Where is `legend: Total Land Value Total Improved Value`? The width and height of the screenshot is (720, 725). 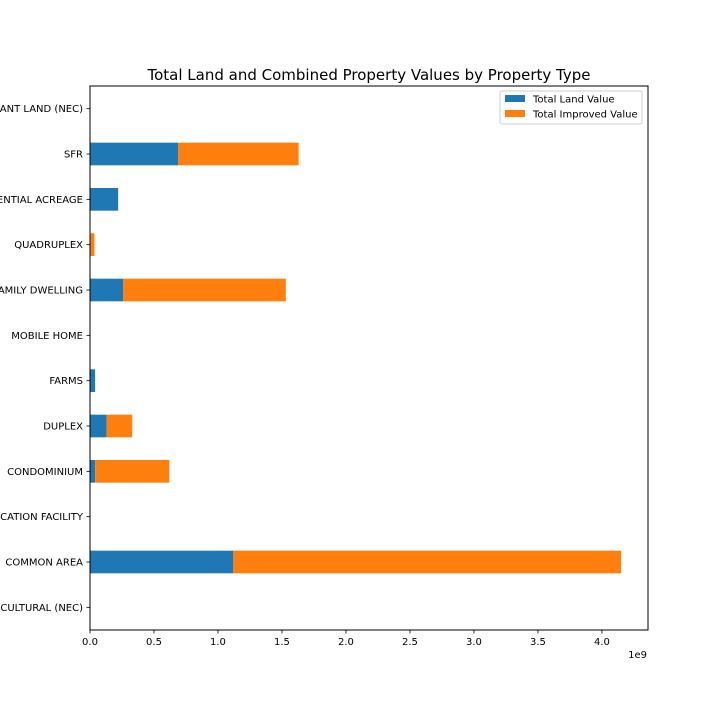 legend: Total Land Value Total Improved Value is located at coordinates (571, 107).